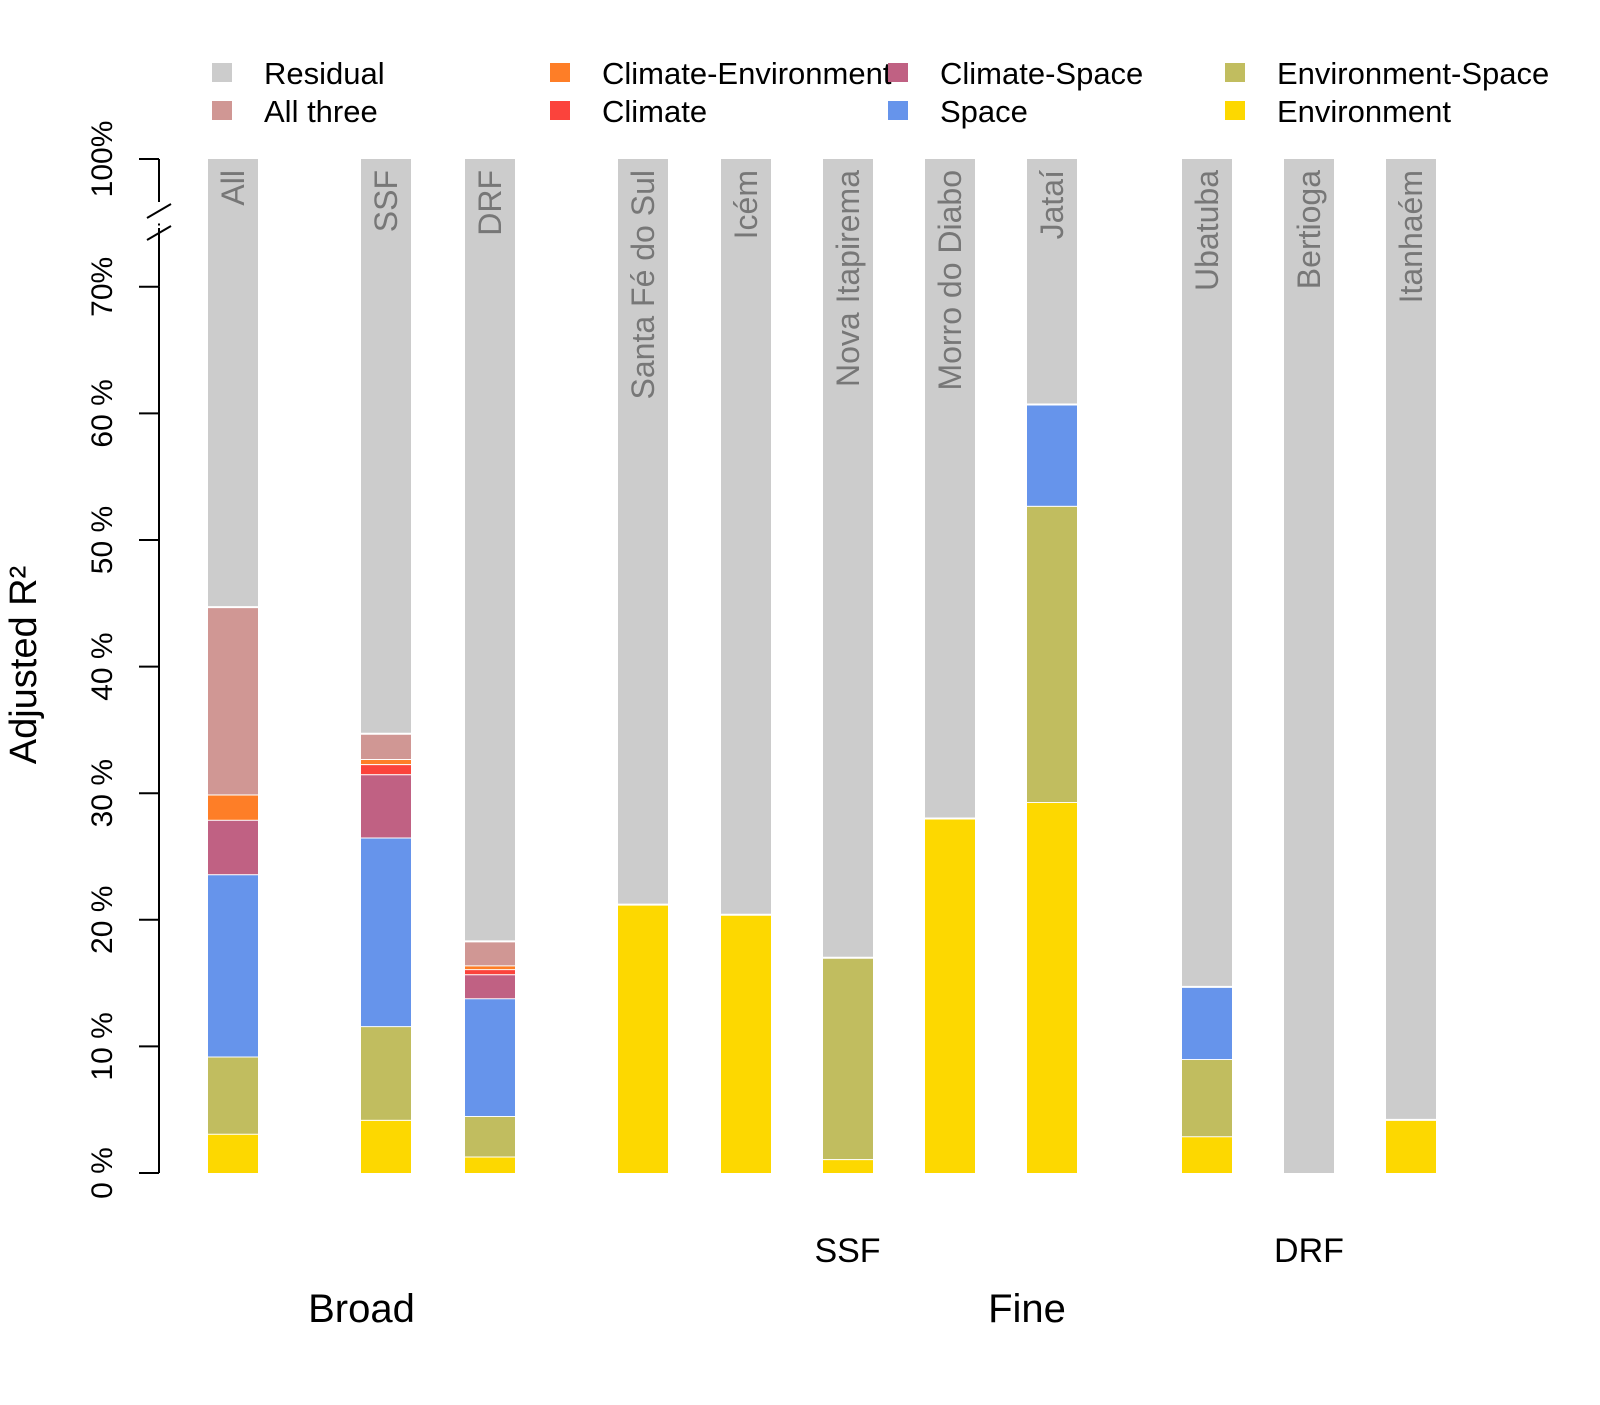  Describe the element at coordinates (386, 666) in the screenshot. I see `bar-group-ssf` at that location.